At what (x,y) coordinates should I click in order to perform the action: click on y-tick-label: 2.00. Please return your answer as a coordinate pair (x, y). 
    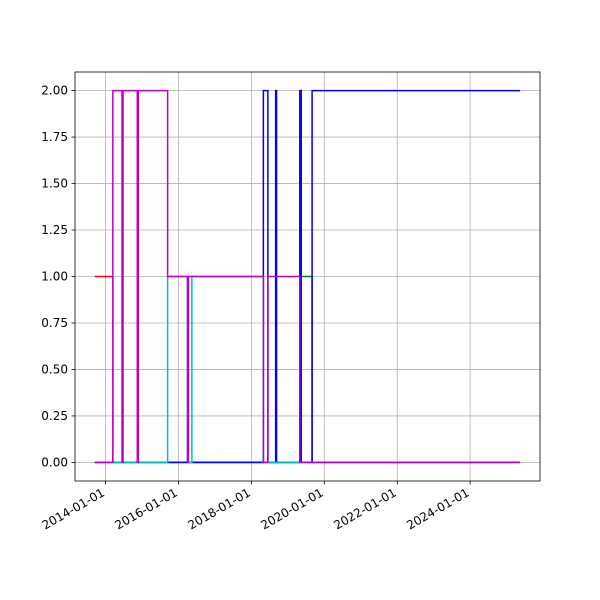
    Looking at the image, I should click on (54, 91).